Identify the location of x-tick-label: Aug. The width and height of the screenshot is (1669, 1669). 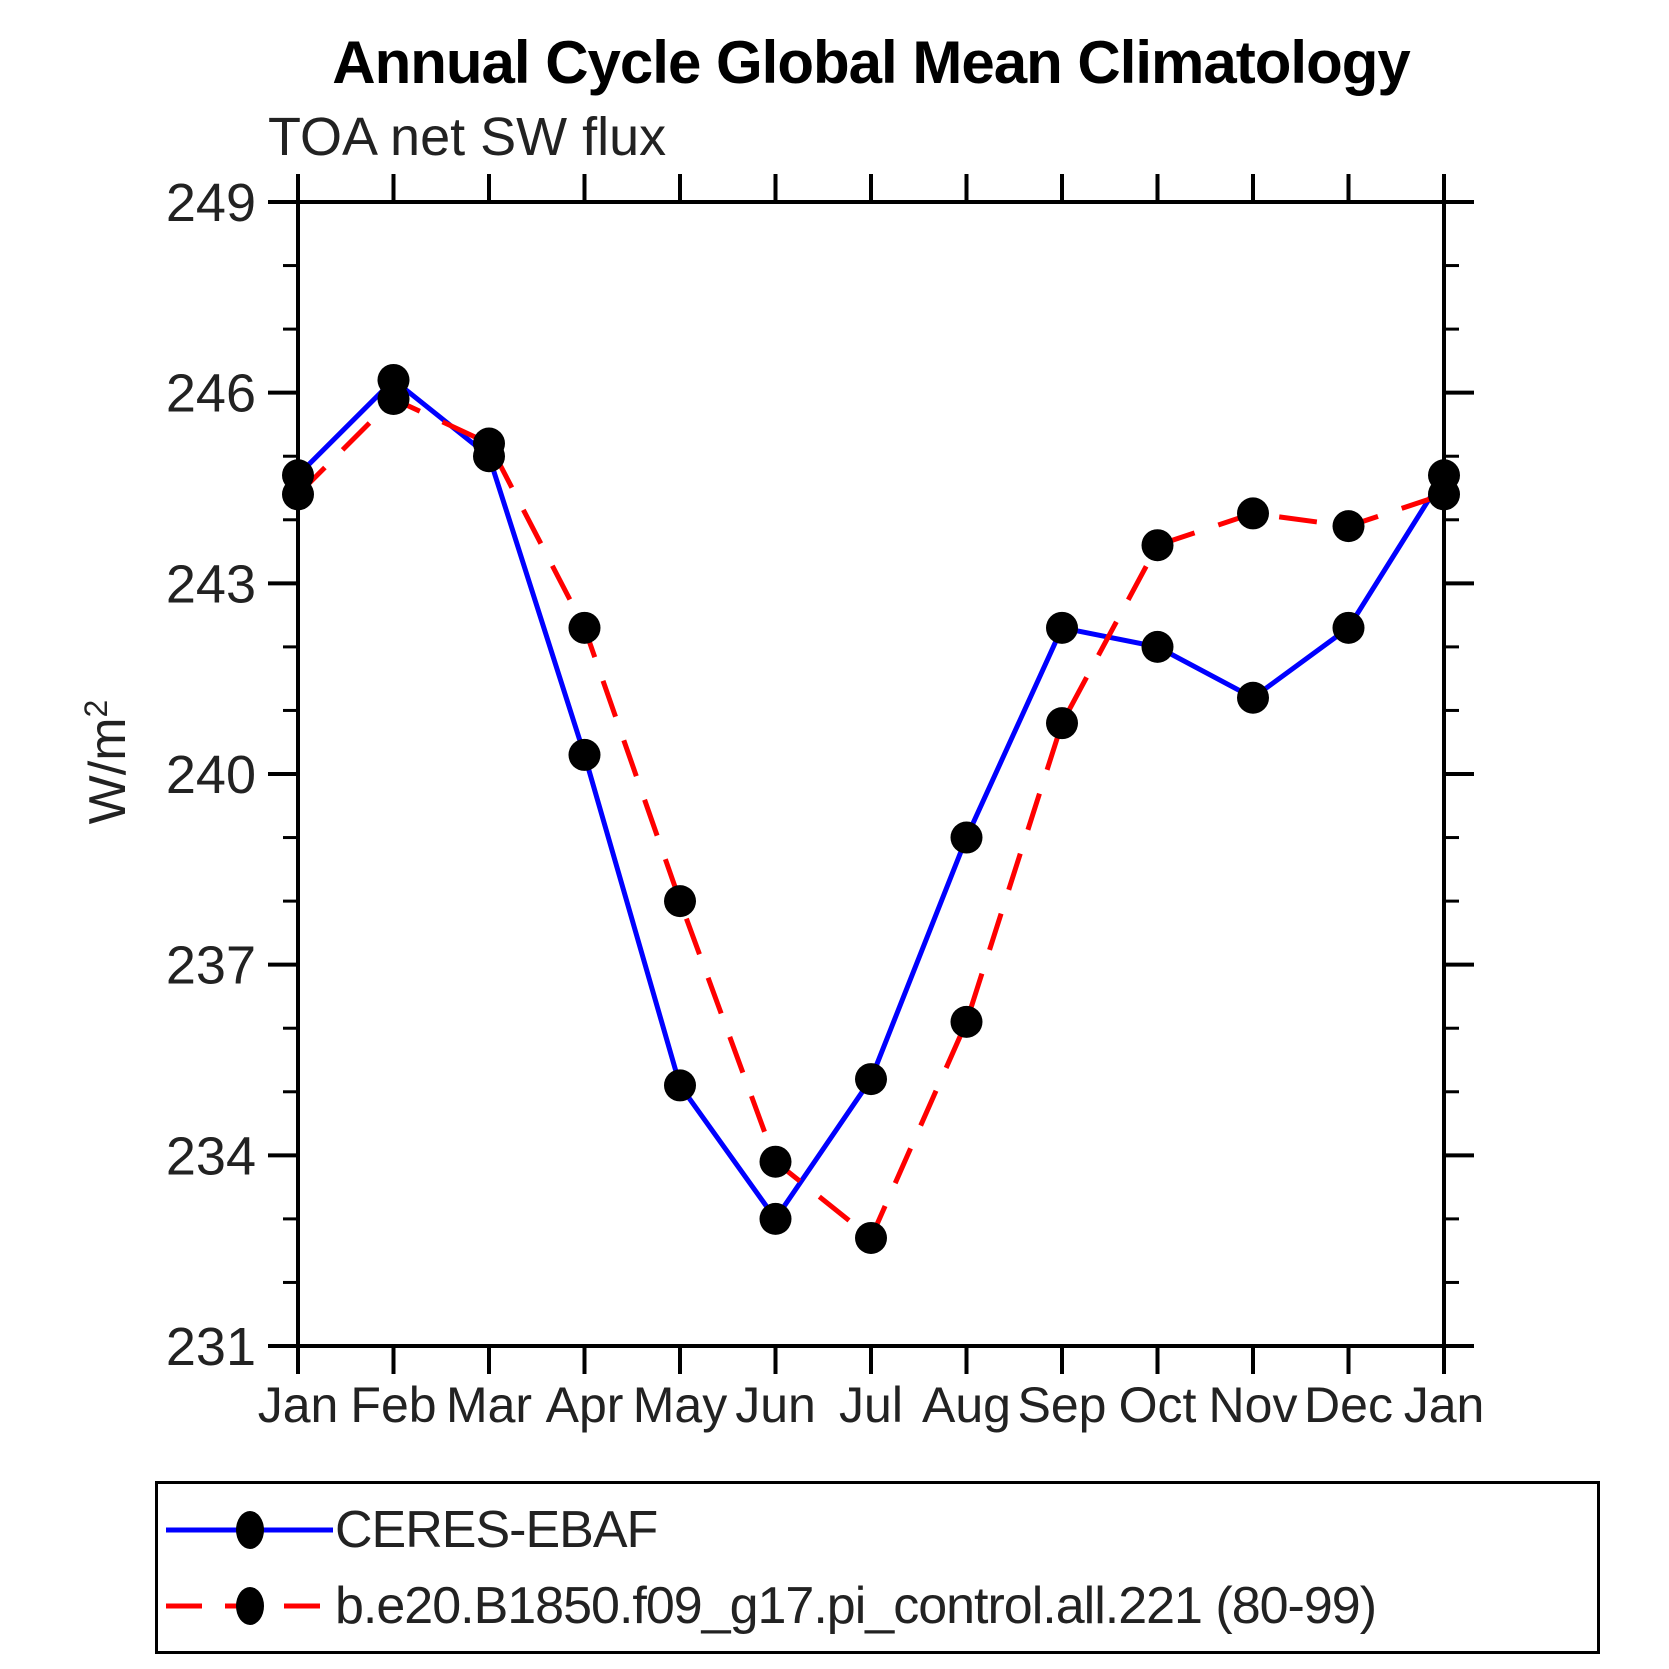
(966, 1405).